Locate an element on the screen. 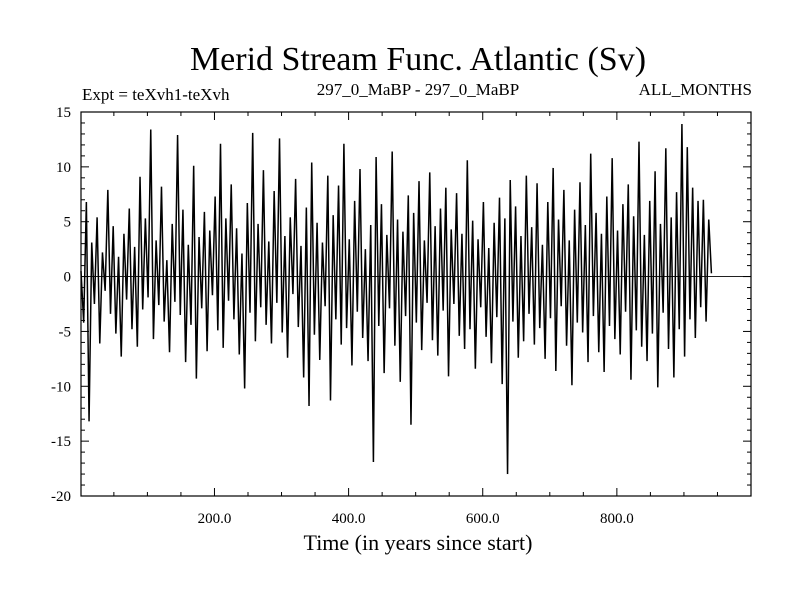  y-tick-label: 15 is located at coordinates (63, 113).